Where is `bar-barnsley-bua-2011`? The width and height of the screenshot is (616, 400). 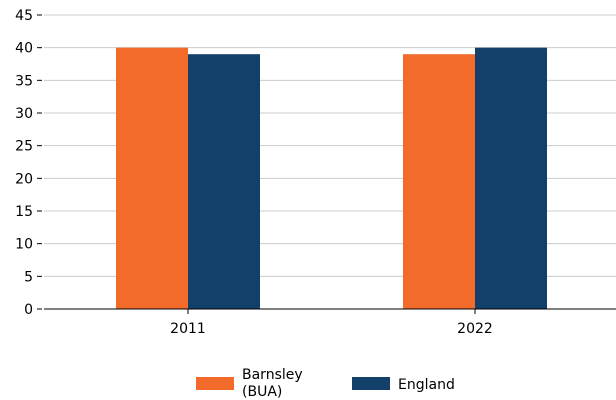
bar-barnsley-bua-2011 is located at coordinates (152, 178).